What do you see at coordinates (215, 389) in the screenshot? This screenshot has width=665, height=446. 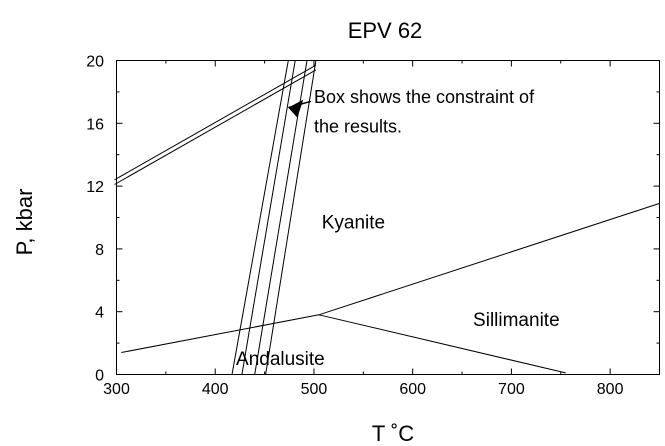 I see `x-tick-label: 400` at bounding box center [215, 389].